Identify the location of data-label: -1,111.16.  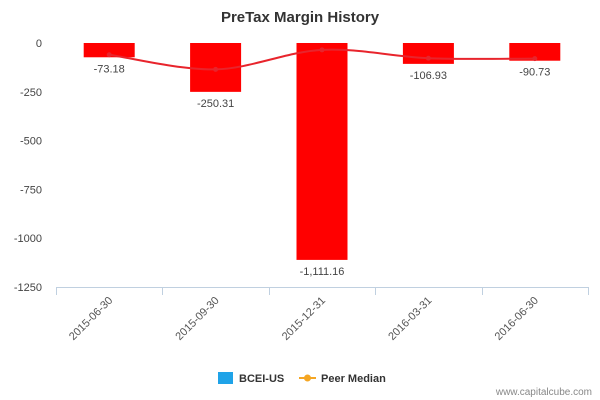
(322, 272).